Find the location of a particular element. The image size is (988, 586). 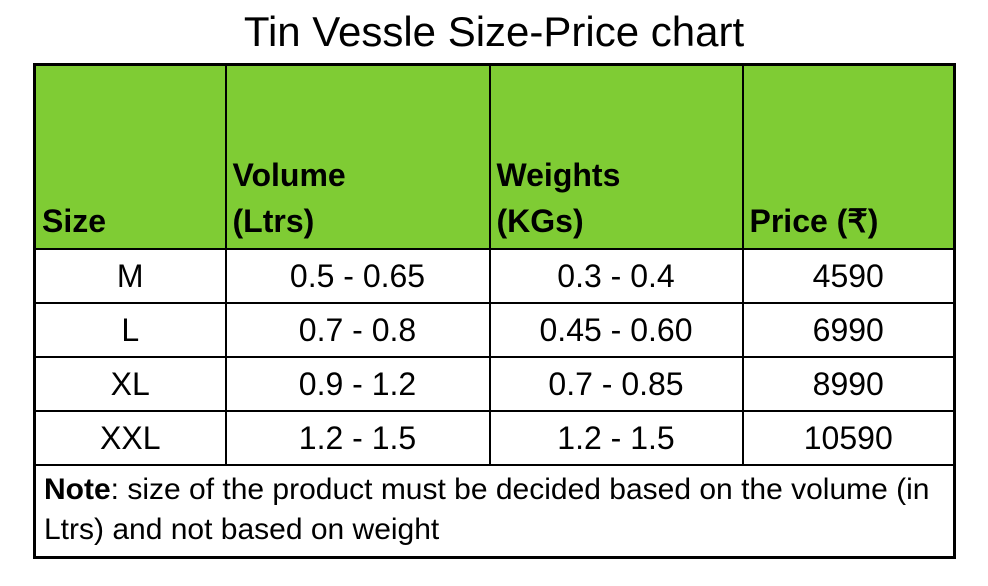

table-cell: M is located at coordinates (130, 276).